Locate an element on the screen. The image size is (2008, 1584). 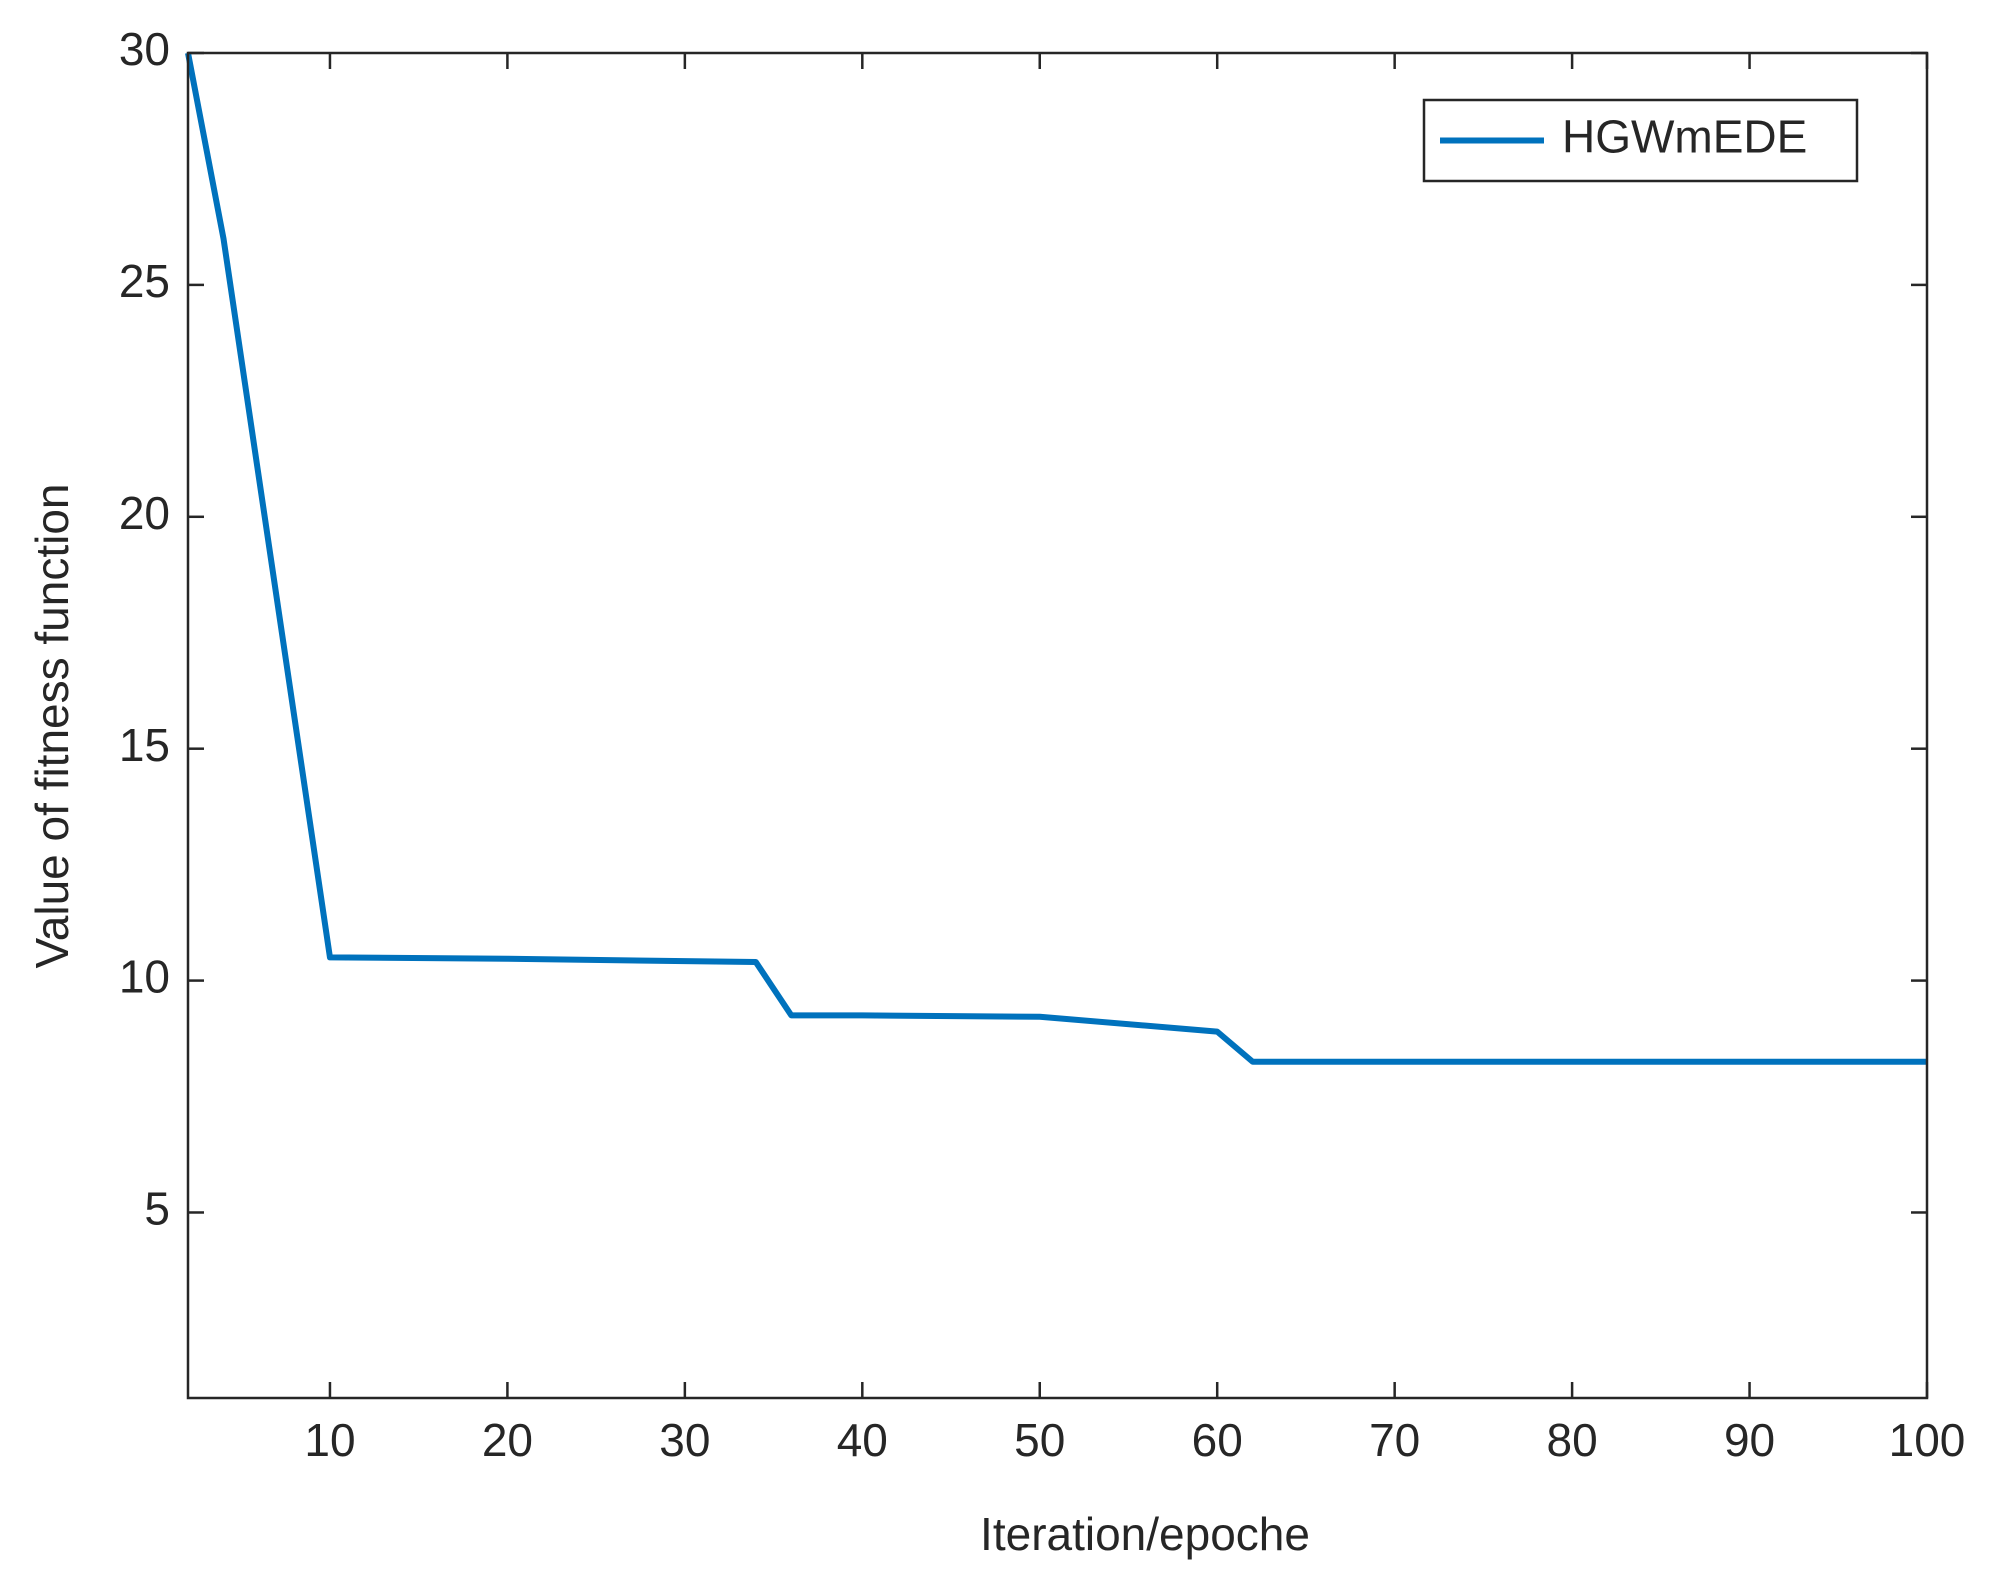
x-tick-label: 50 is located at coordinates (1039, 1440).